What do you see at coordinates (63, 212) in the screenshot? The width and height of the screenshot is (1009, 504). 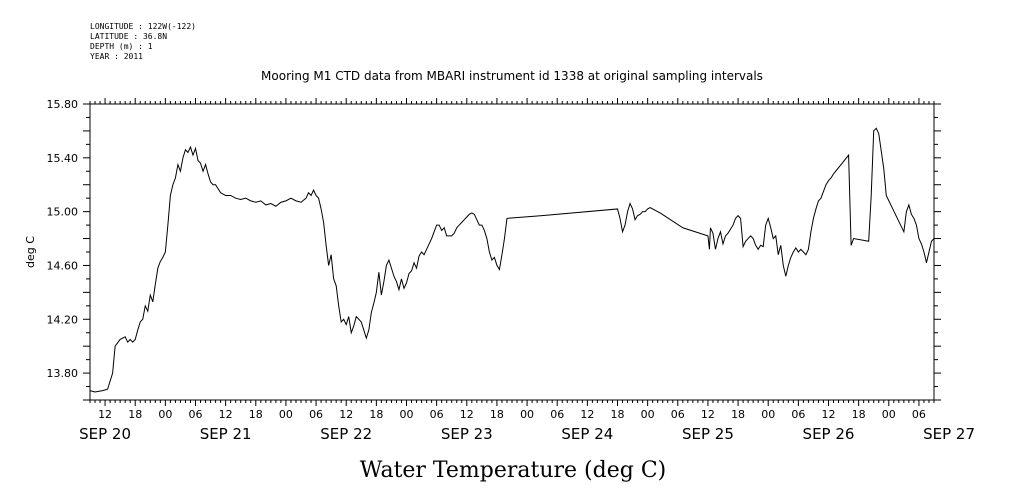 I see `y-tick-label: 15.00` at bounding box center [63, 212].